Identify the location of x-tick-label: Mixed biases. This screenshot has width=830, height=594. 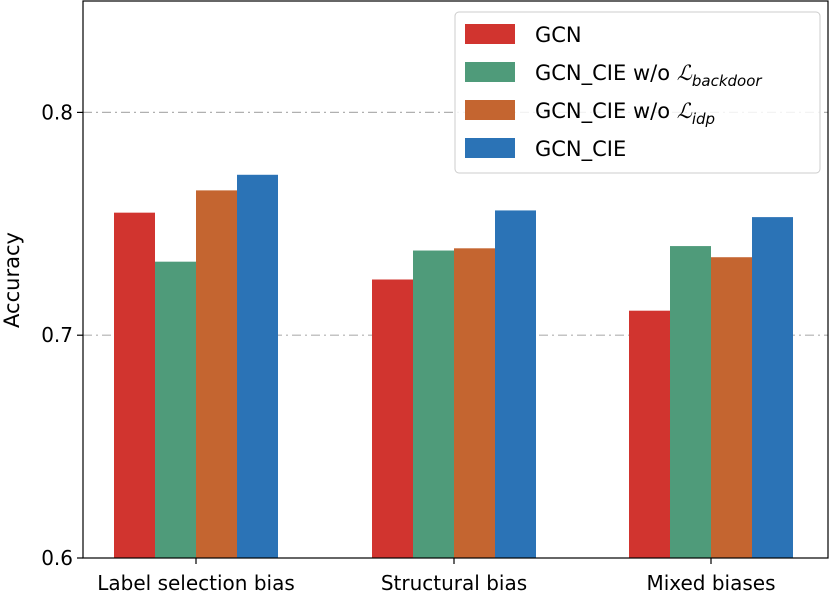
(710, 582).